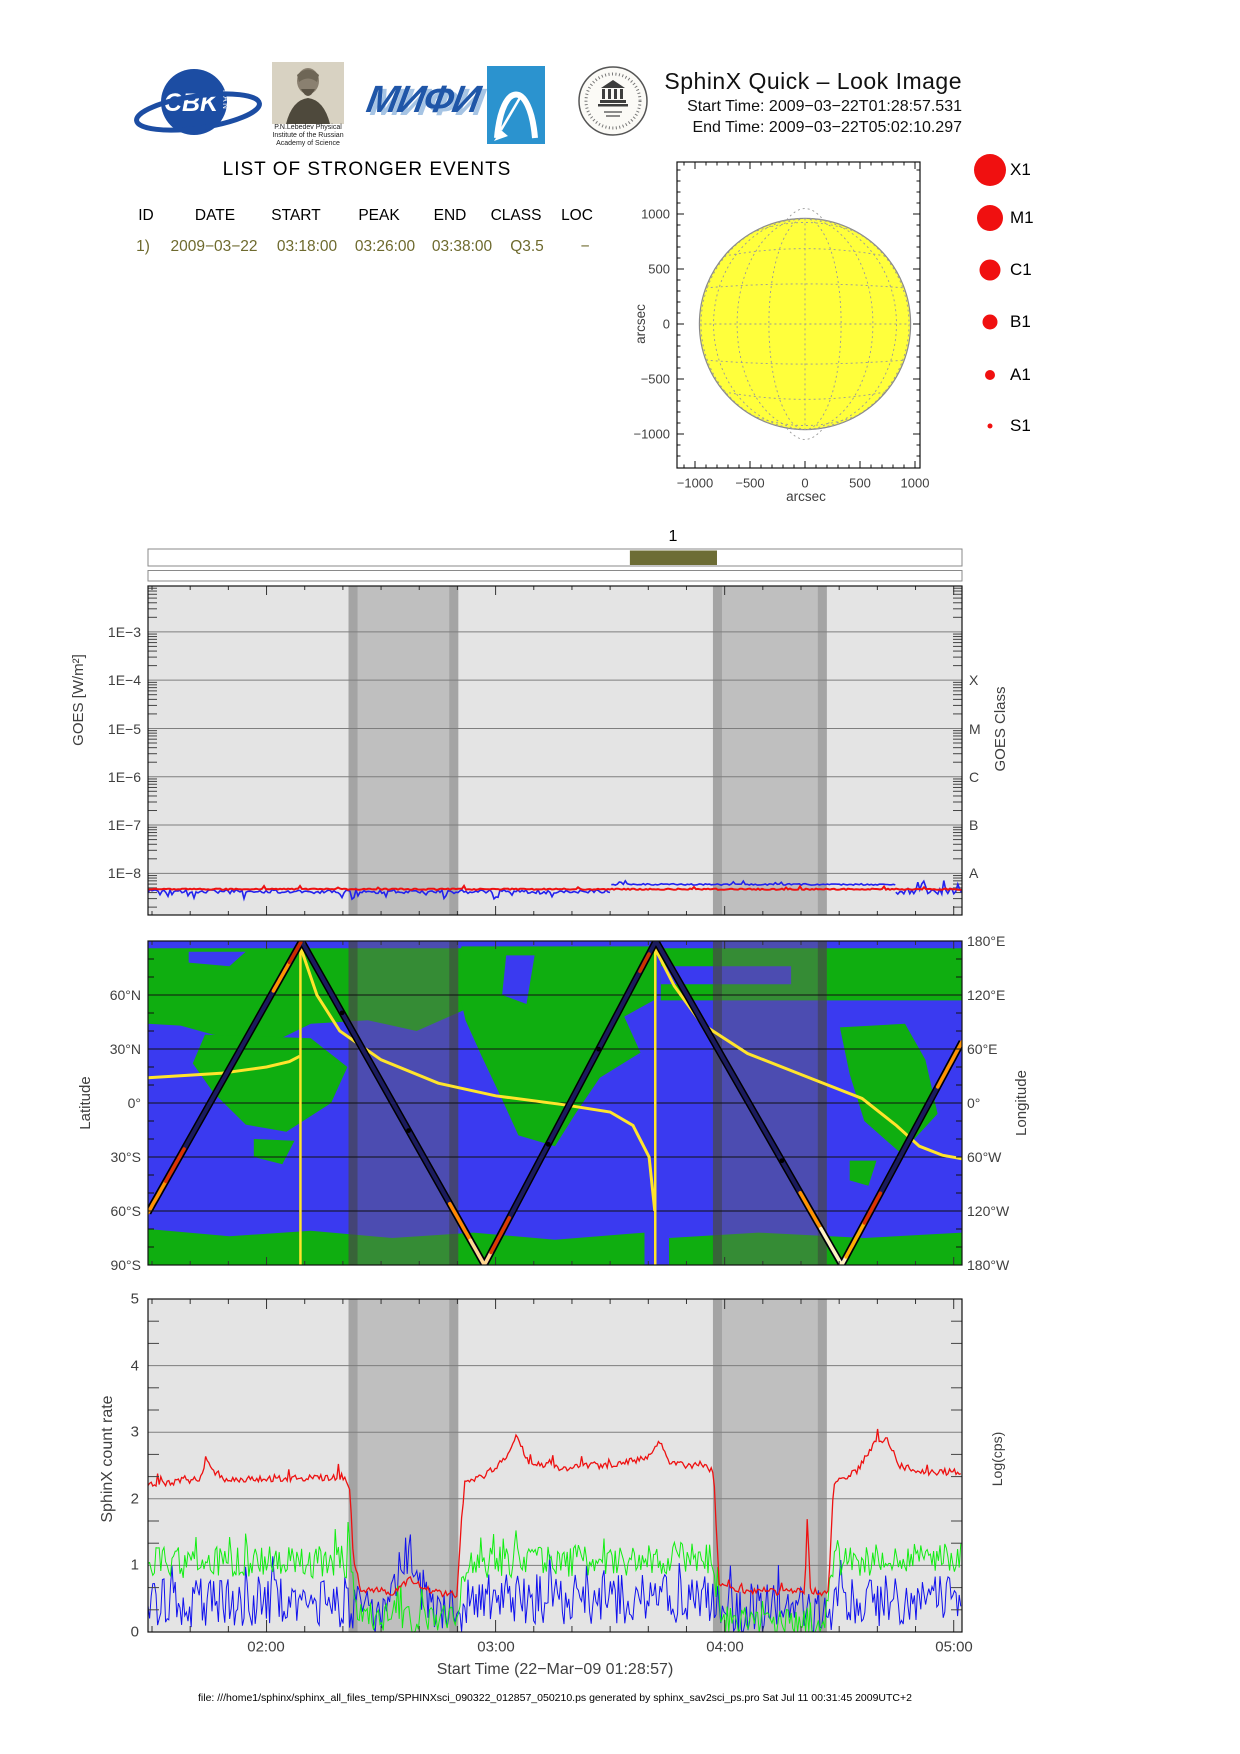  What do you see at coordinates (974, 1103) in the screenshot?
I see `axis-tick-label: 0°` at bounding box center [974, 1103].